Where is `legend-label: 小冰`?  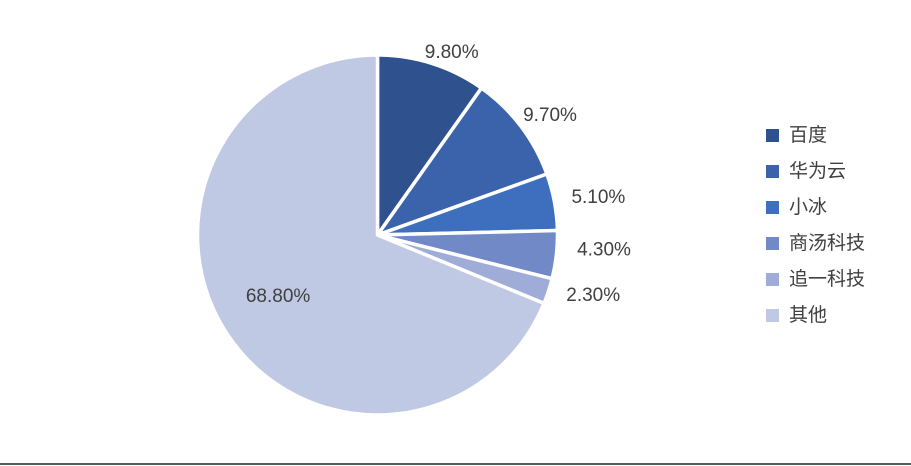
legend-label: 小冰 is located at coordinates (808, 207).